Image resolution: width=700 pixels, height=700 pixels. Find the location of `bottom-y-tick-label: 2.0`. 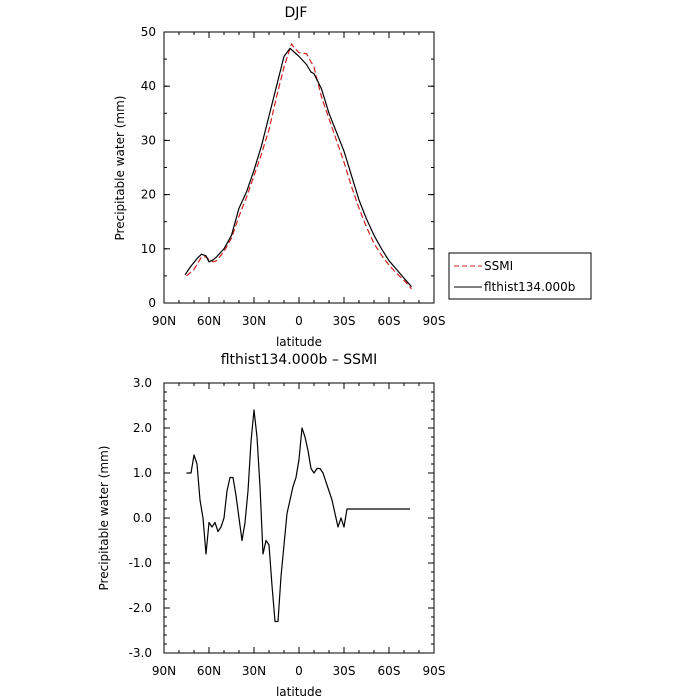

bottom-y-tick-label: 2.0 is located at coordinates (142, 428).